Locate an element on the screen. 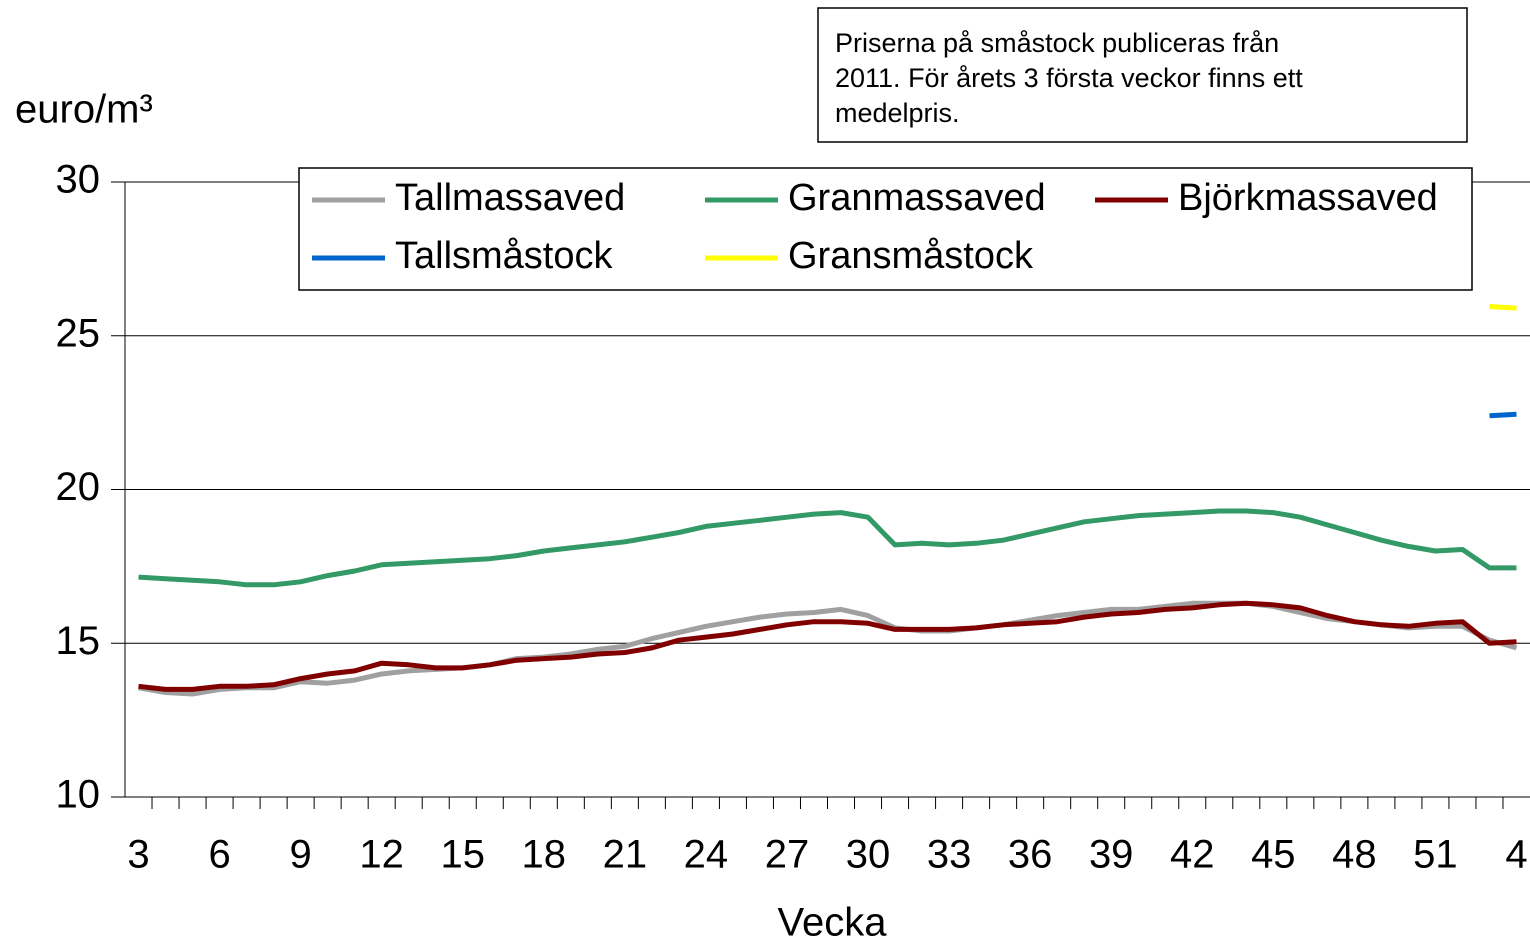  x-tick-label: 24 is located at coordinates (706, 855).